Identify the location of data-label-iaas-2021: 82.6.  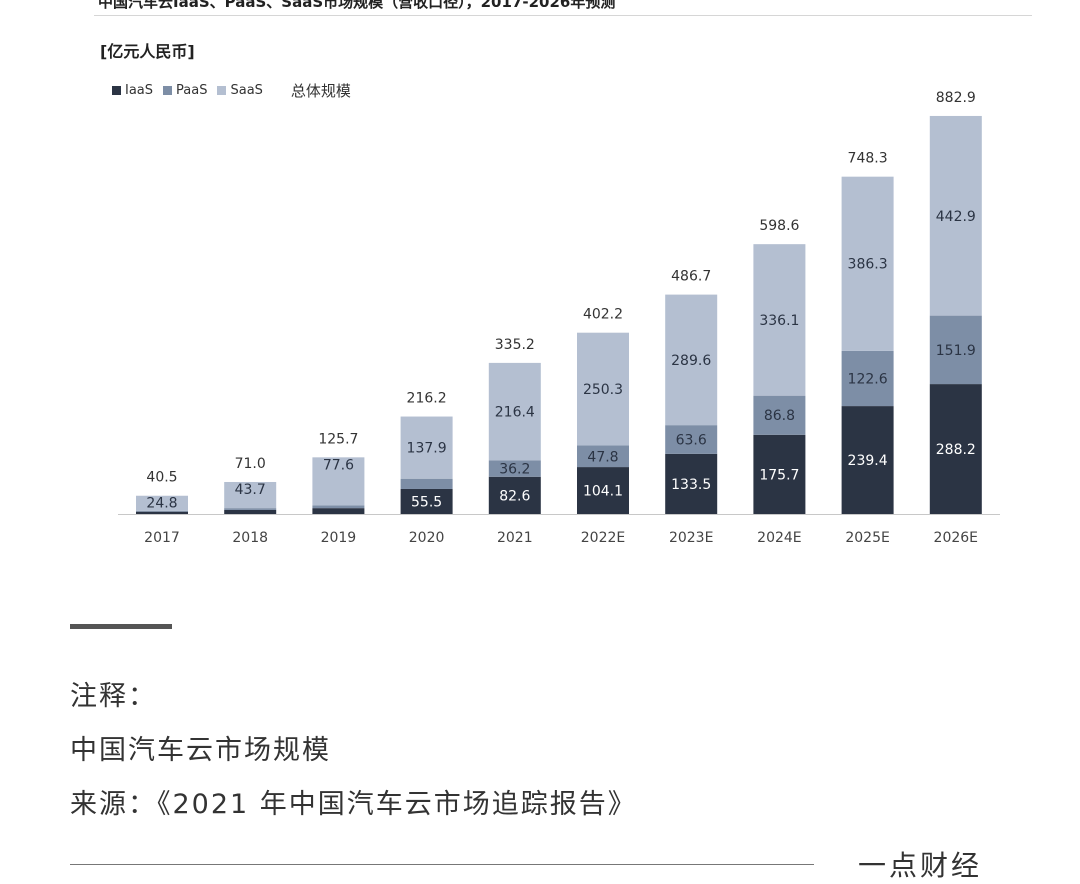
(514, 496).